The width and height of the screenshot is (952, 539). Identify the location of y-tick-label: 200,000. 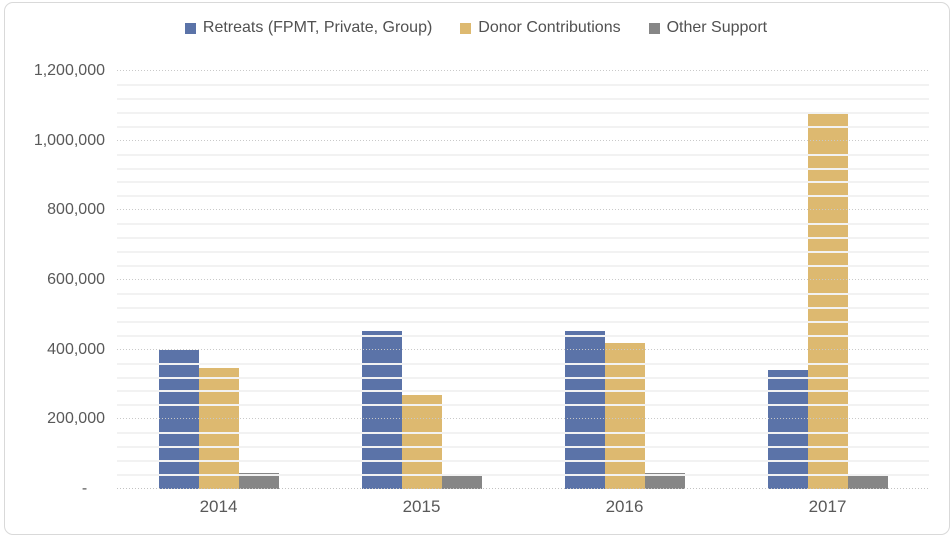
(76, 419).